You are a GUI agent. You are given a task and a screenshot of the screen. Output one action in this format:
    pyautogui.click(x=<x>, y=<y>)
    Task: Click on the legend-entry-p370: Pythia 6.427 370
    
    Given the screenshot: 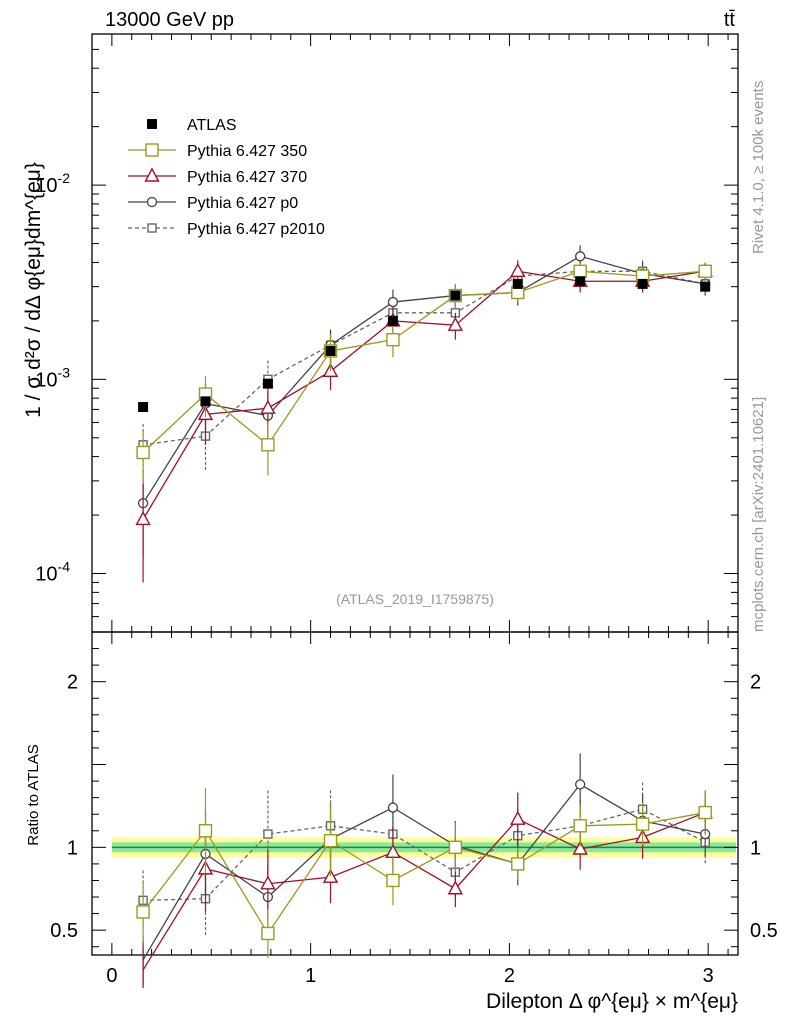 What is the action you would take?
    pyautogui.click(x=217, y=176)
    